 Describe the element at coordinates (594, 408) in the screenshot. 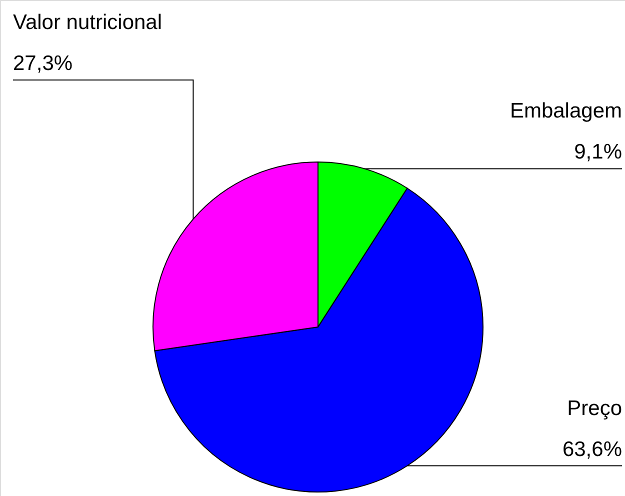

I see `slice-label: Preço` at that location.